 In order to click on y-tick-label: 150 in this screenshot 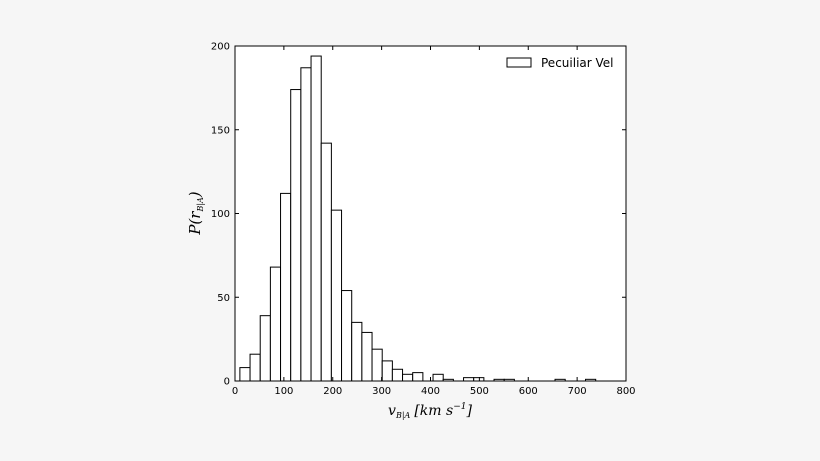, I will do `click(220, 130)`.